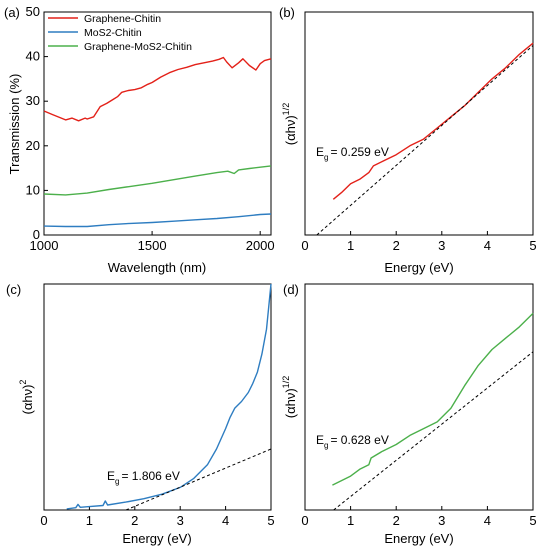 This screenshot has width=539, height=550. What do you see at coordinates (33, 100) in the screenshot?
I see `panel-a-y-tick-label: 30` at bounding box center [33, 100].